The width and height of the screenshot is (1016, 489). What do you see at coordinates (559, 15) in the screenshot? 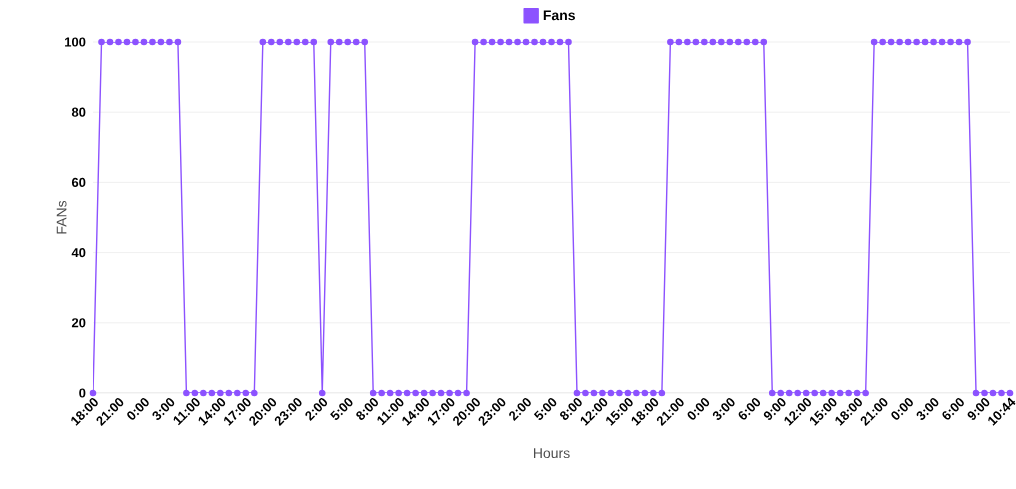
I see `legend-label: Fans` at bounding box center [559, 15].